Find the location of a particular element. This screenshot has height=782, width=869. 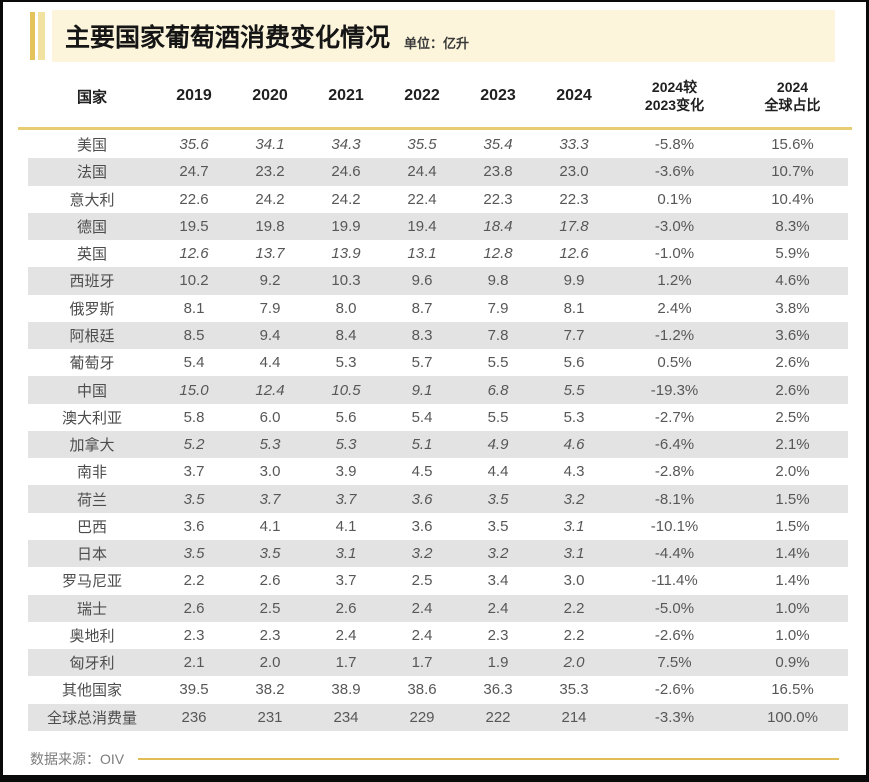

year-value-cell: 2.4 is located at coordinates (422, 635).